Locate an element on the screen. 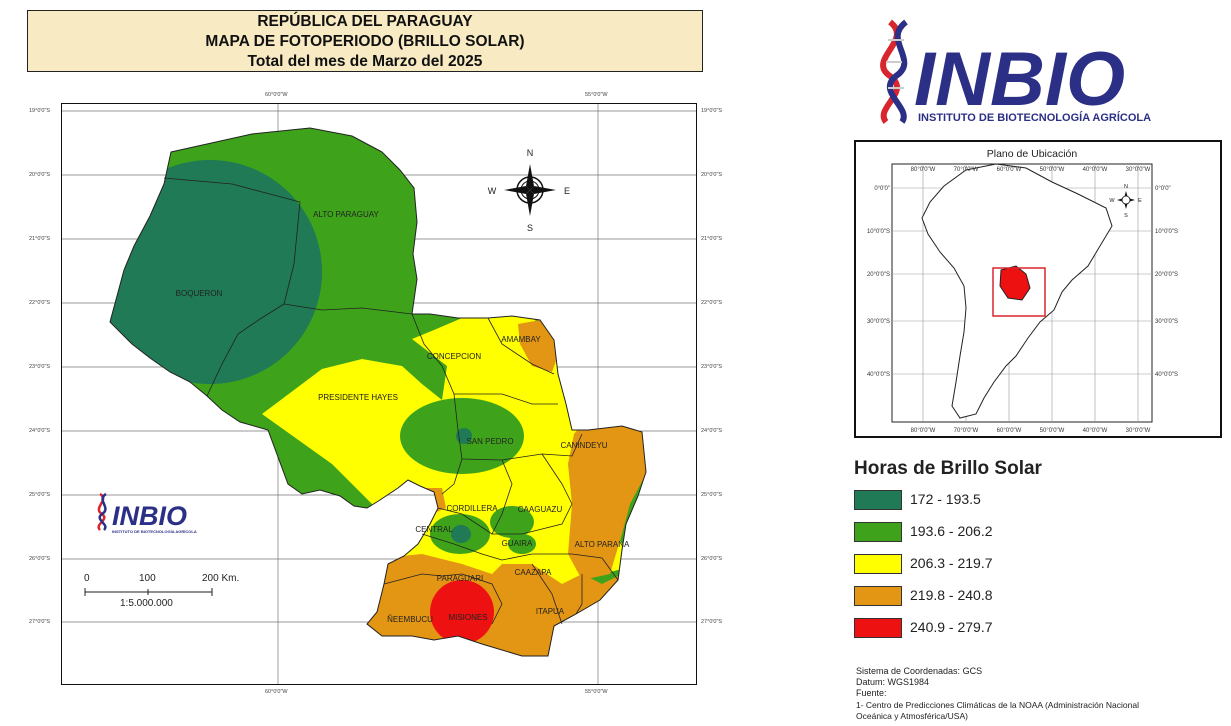  loc-lon-bottom: 50°0'0"W is located at coordinates (1052, 431).